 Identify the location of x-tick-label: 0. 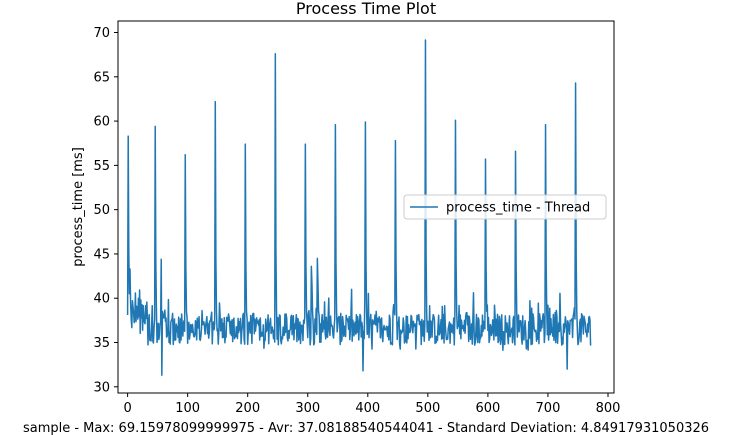
(127, 408).